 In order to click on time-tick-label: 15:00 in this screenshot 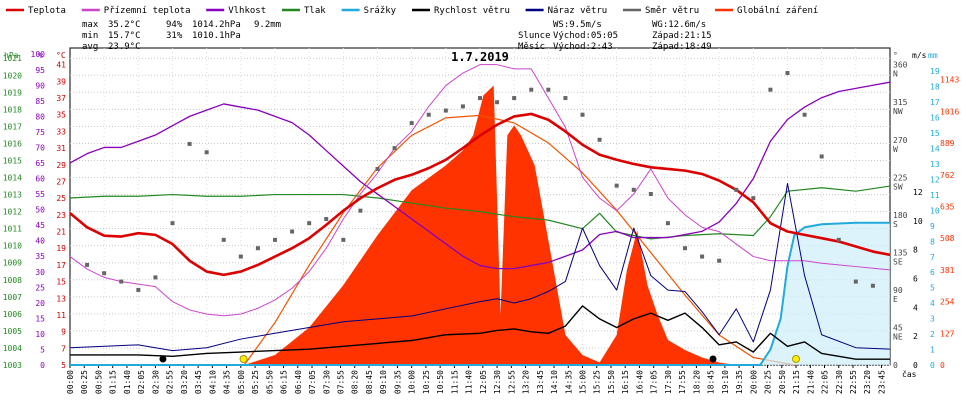, I will do `click(583, 382)`.